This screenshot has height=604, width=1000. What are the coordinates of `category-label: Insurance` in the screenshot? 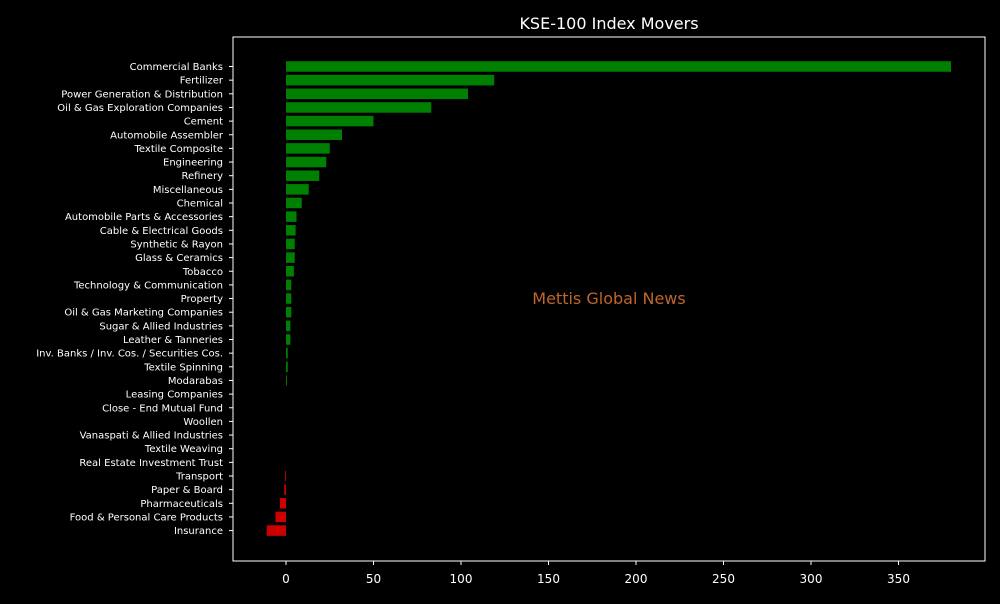 It's located at (198, 531).